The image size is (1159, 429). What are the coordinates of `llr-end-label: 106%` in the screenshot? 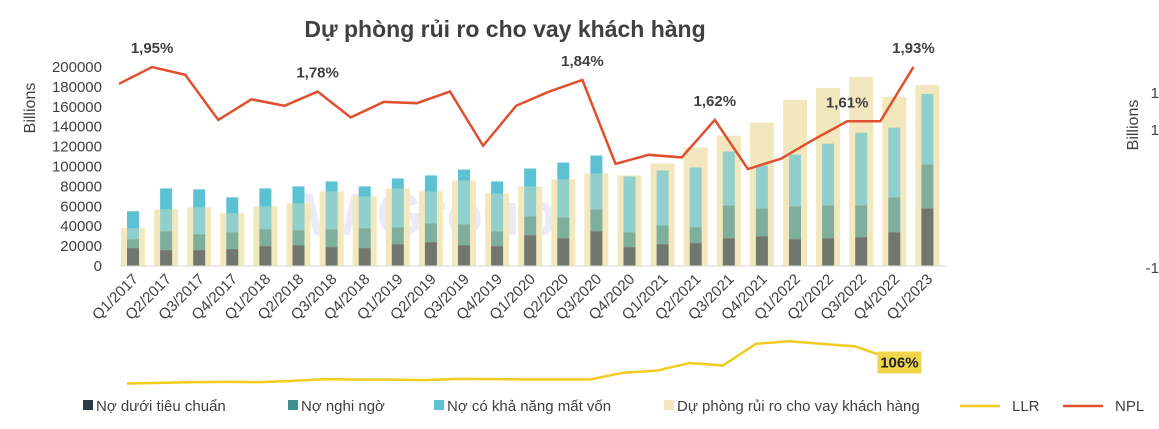 It's located at (899, 362).